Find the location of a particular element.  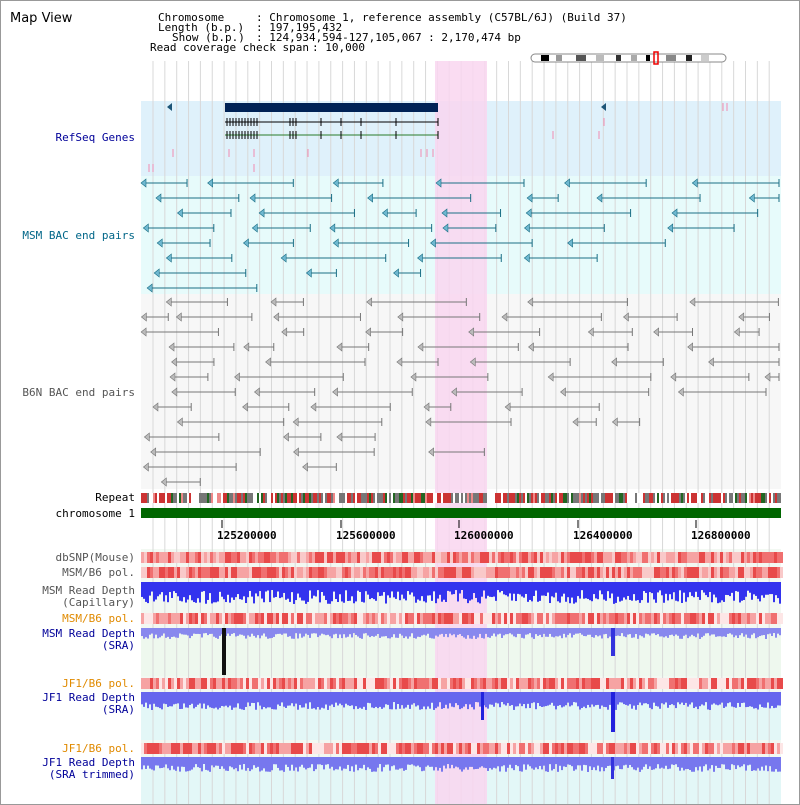

track-label-chromosome: chromosome 1 is located at coordinates (95, 513).